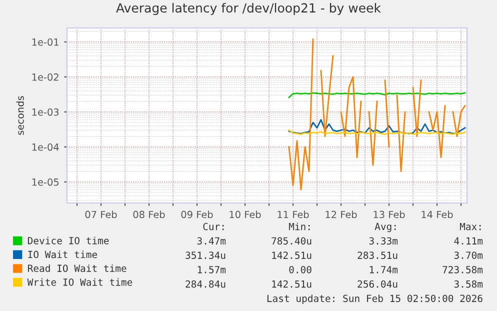 Image resolution: width=497 pixels, height=311 pixels. I want to click on text: Avg:, so click(385, 227).